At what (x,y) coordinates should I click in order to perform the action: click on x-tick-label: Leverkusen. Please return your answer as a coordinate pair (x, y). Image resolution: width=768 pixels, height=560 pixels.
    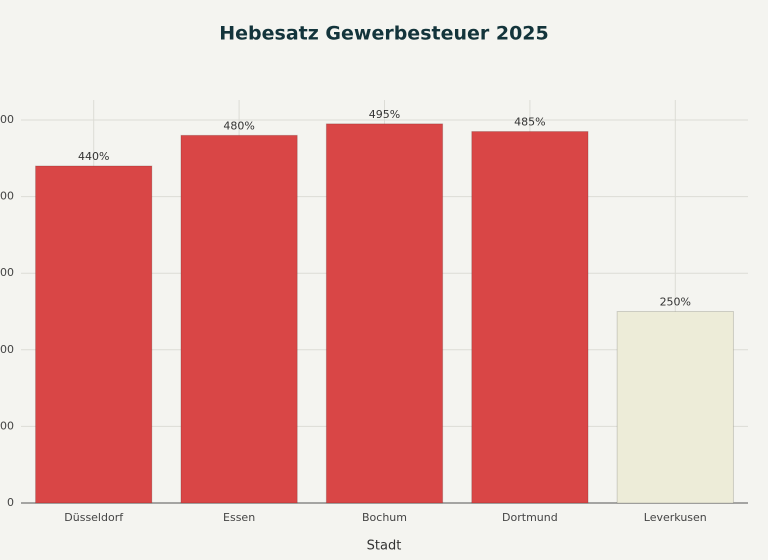
    Looking at the image, I should click on (675, 517).